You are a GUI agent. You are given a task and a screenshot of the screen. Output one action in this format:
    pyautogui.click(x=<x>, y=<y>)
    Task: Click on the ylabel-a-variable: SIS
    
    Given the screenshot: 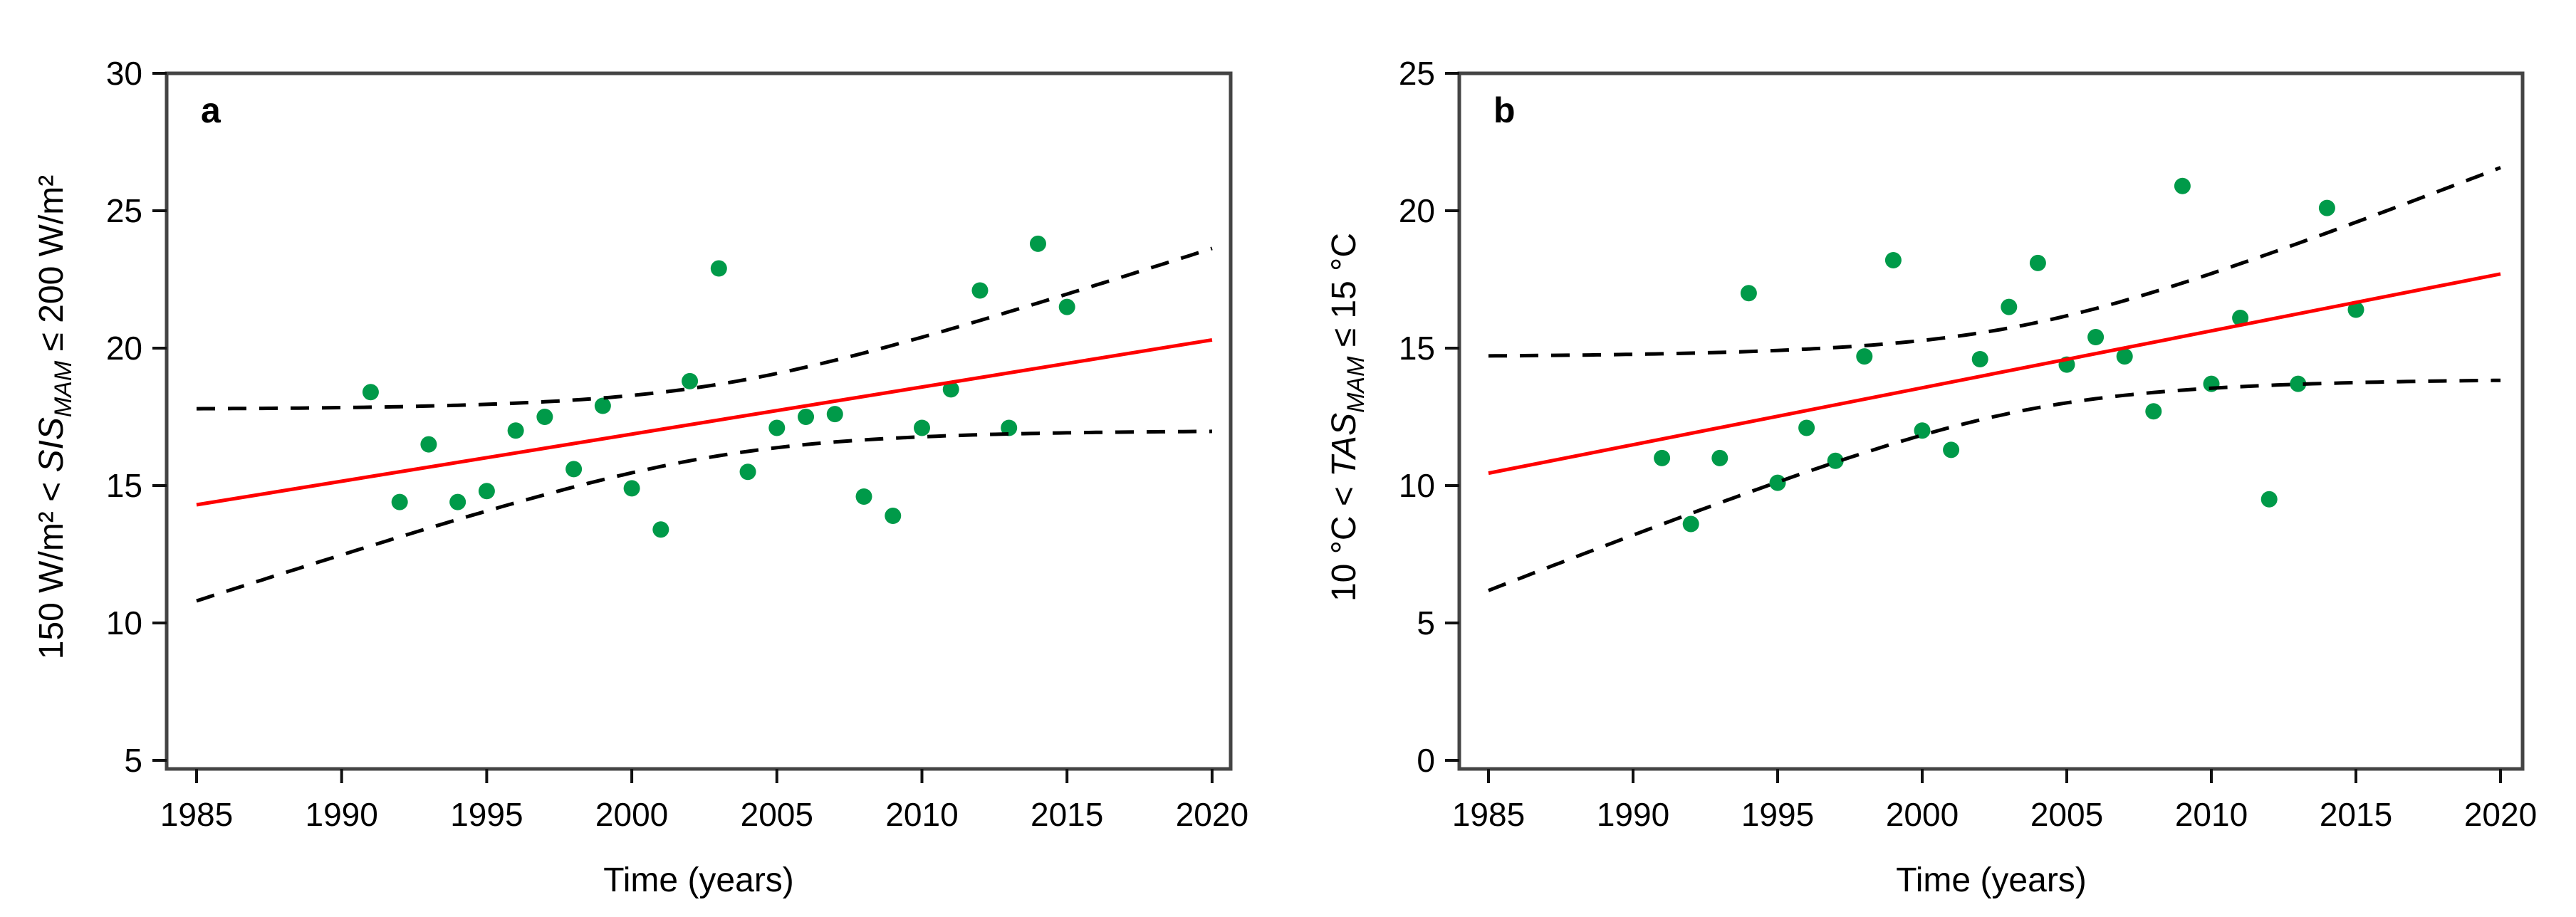 What is the action you would take?
    pyautogui.click(x=52, y=444)
    